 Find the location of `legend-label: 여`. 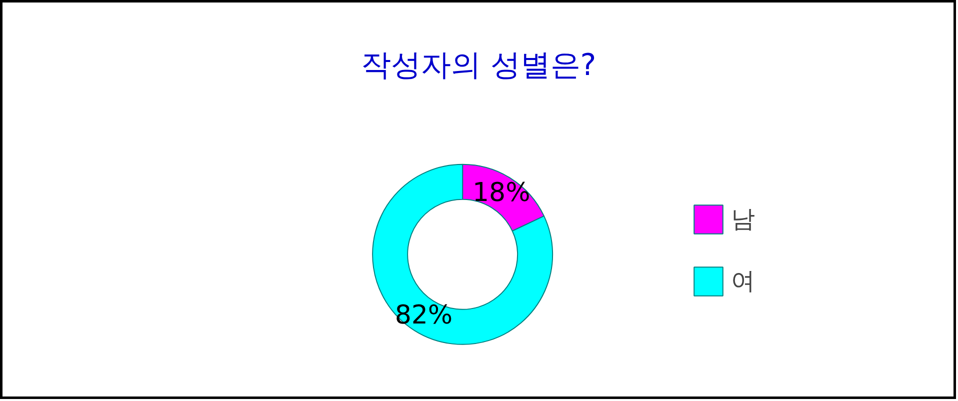

legend-label: 여 is located at coordinates (743, 281).